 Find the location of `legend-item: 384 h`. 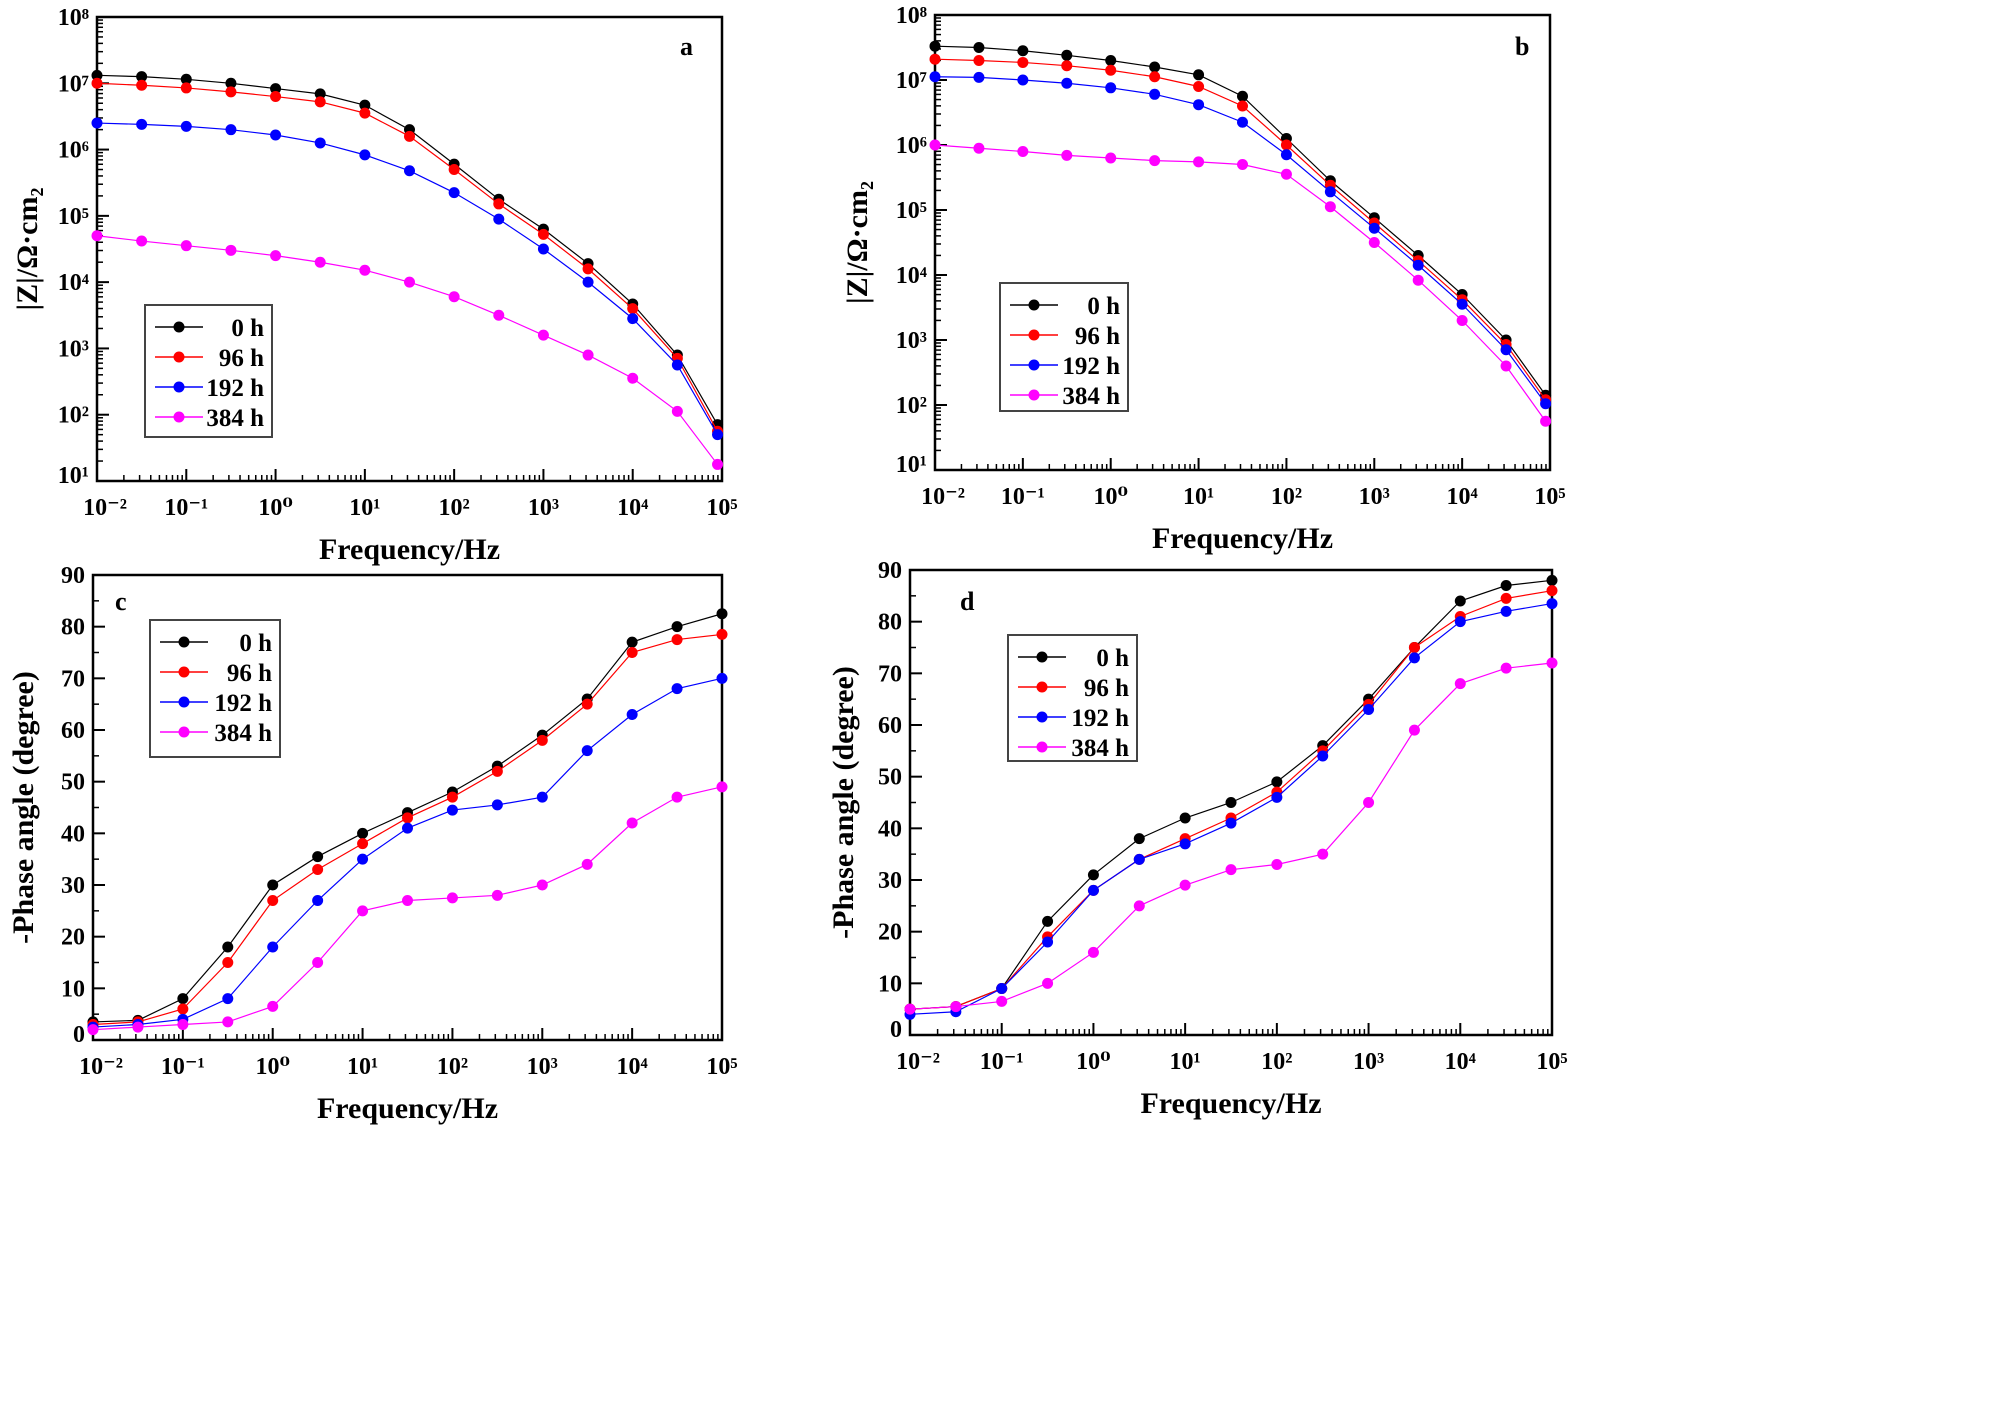

legend-item: 384 h is located at coordinates (216, 733).